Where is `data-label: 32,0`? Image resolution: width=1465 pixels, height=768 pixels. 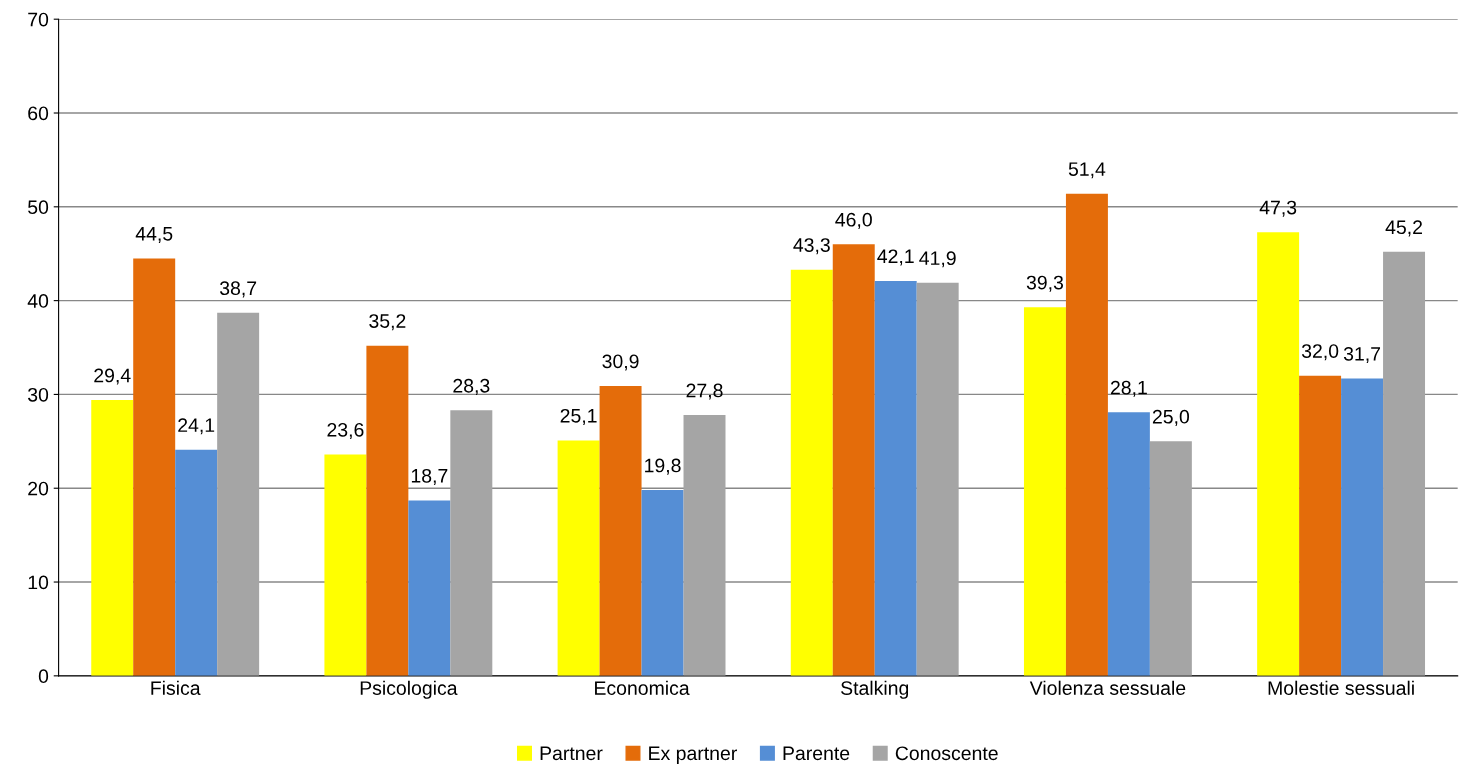
data-label: 32,0 is located at coordinates (1320, 352).